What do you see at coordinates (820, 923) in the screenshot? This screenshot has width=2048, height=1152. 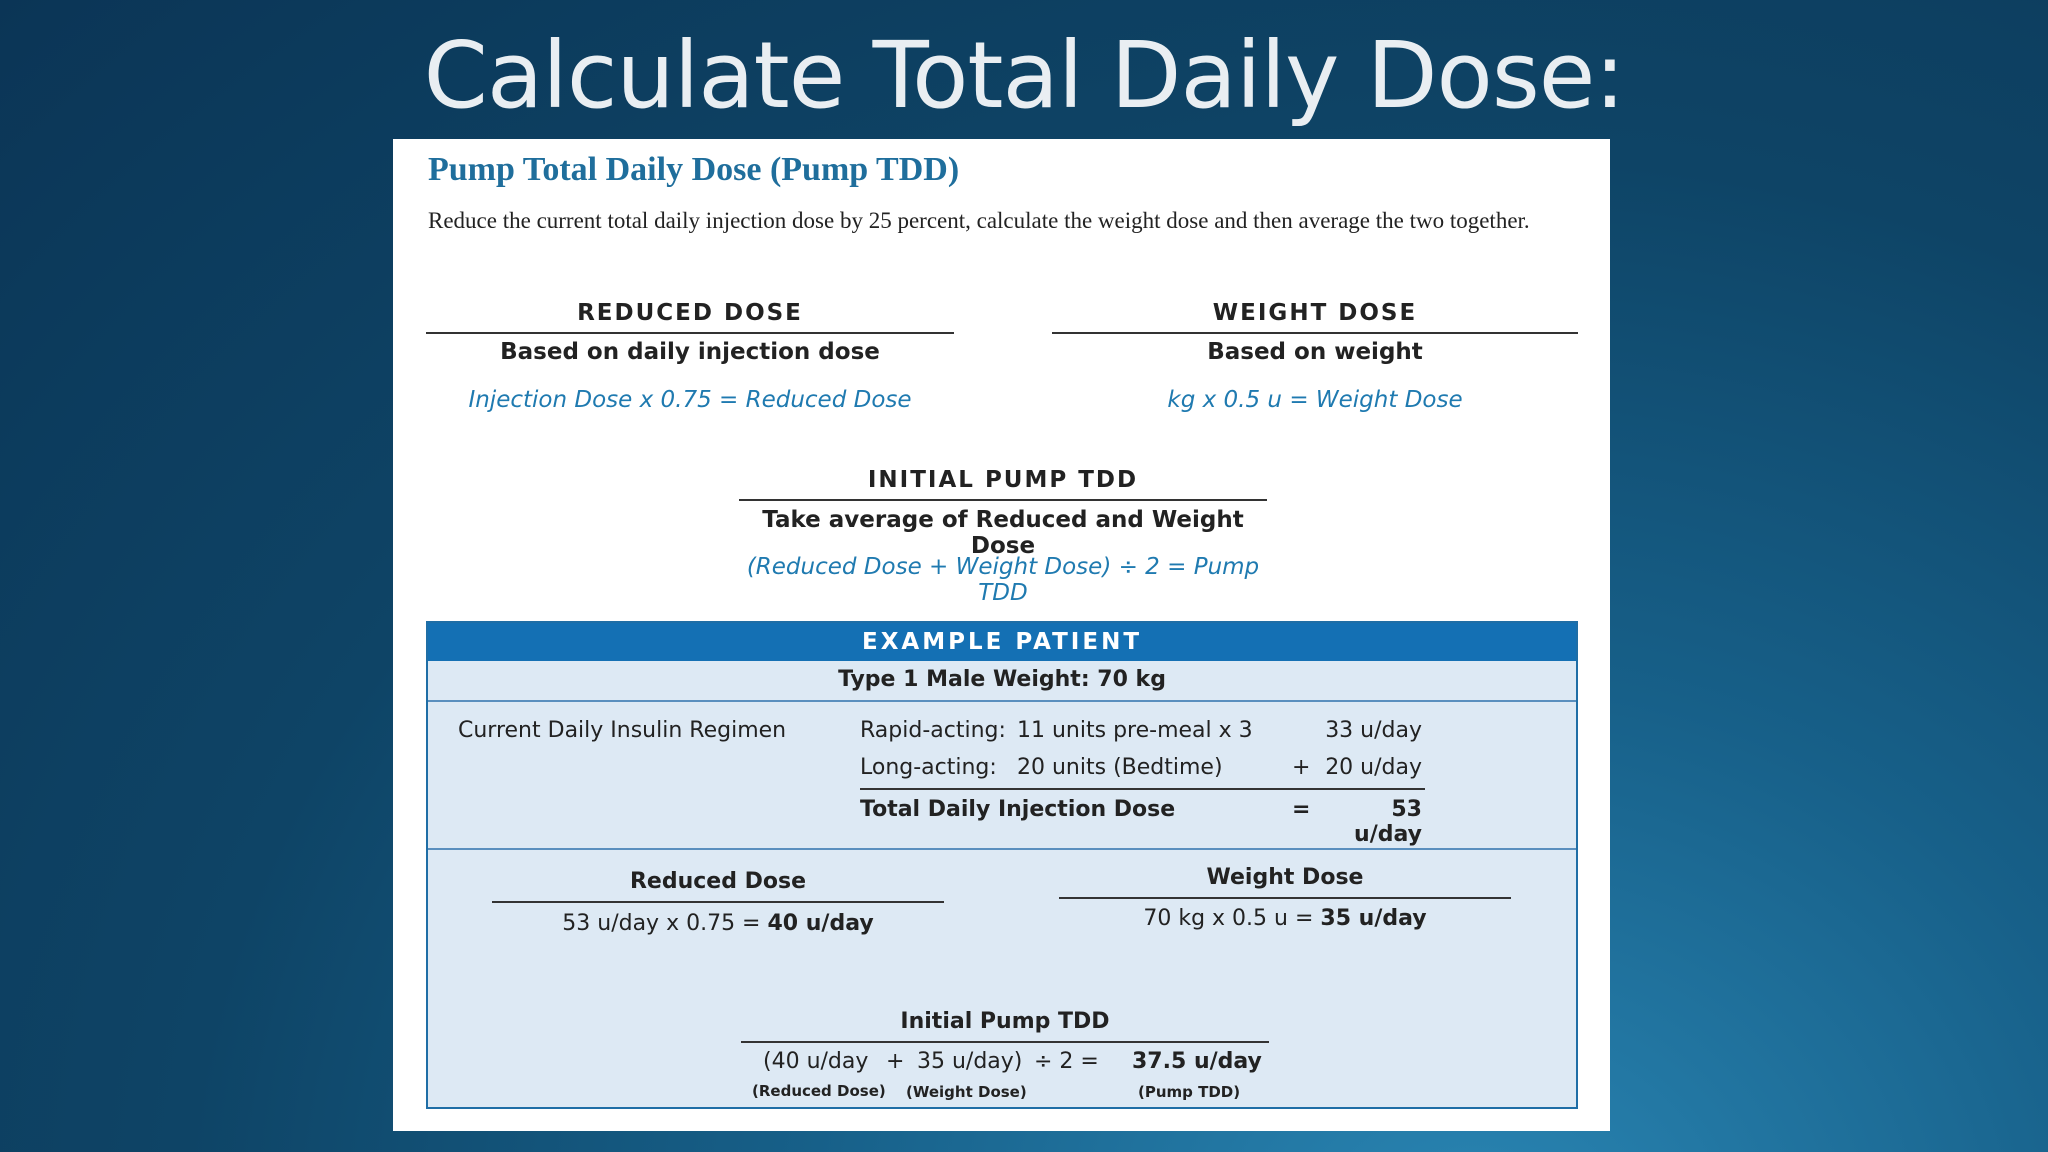 I see `reduced-calc-result: 40 u/day` at bounding box center [820, 923].